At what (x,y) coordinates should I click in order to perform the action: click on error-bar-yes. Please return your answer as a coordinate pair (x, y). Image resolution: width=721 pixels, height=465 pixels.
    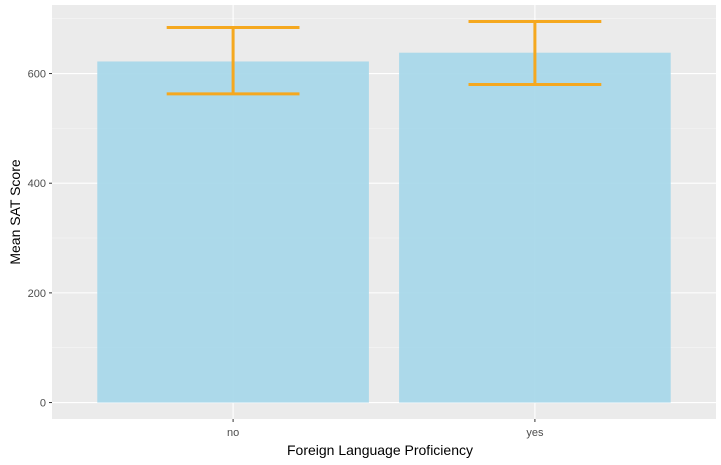
    Looking at the image, I should click on (535, 53).